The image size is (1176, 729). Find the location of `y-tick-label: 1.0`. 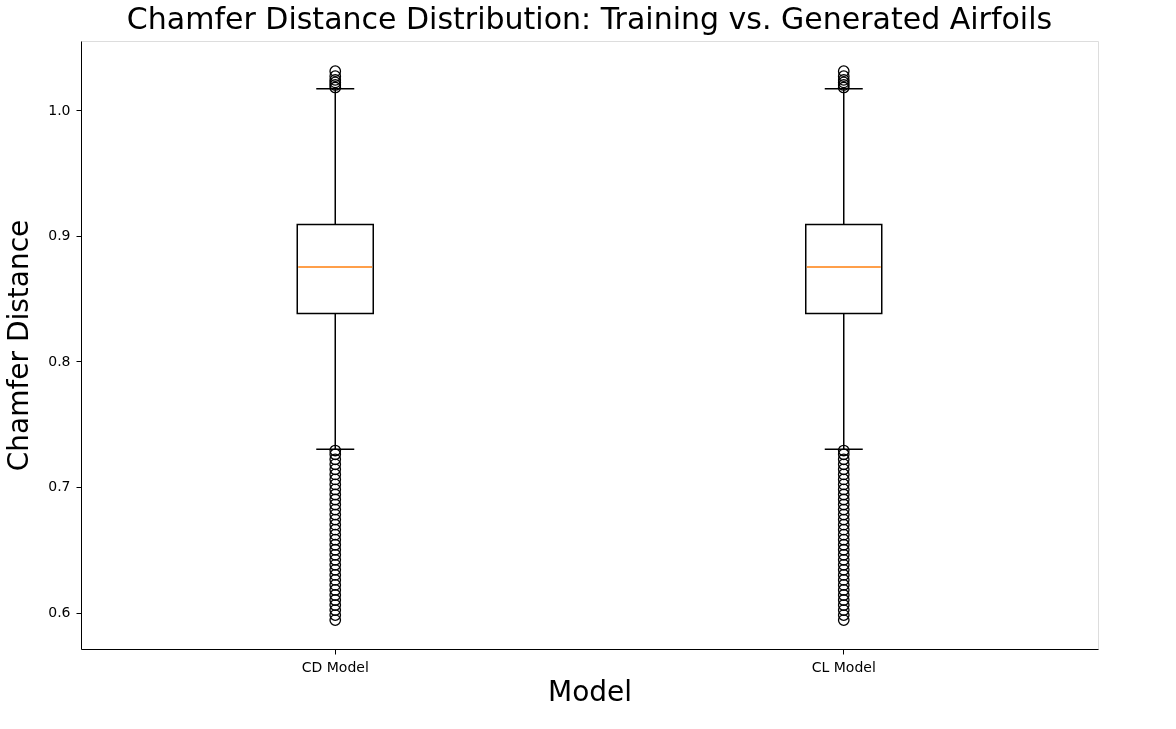

y-tick-label: 1.0 is located at coordinates (59, 109).